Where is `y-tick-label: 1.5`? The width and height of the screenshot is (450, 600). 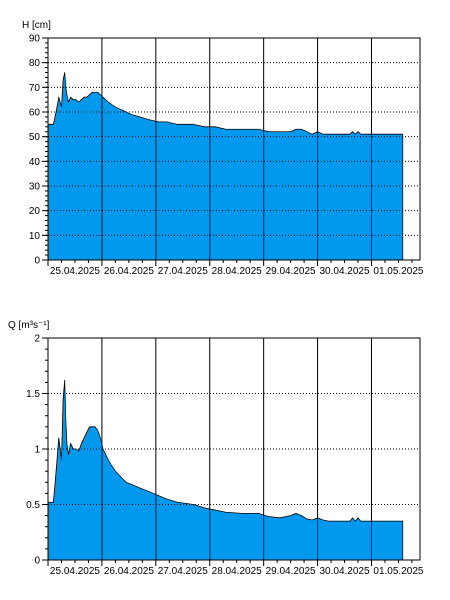
y-tick-label: 1.5 is located at coordinates (33, 394).